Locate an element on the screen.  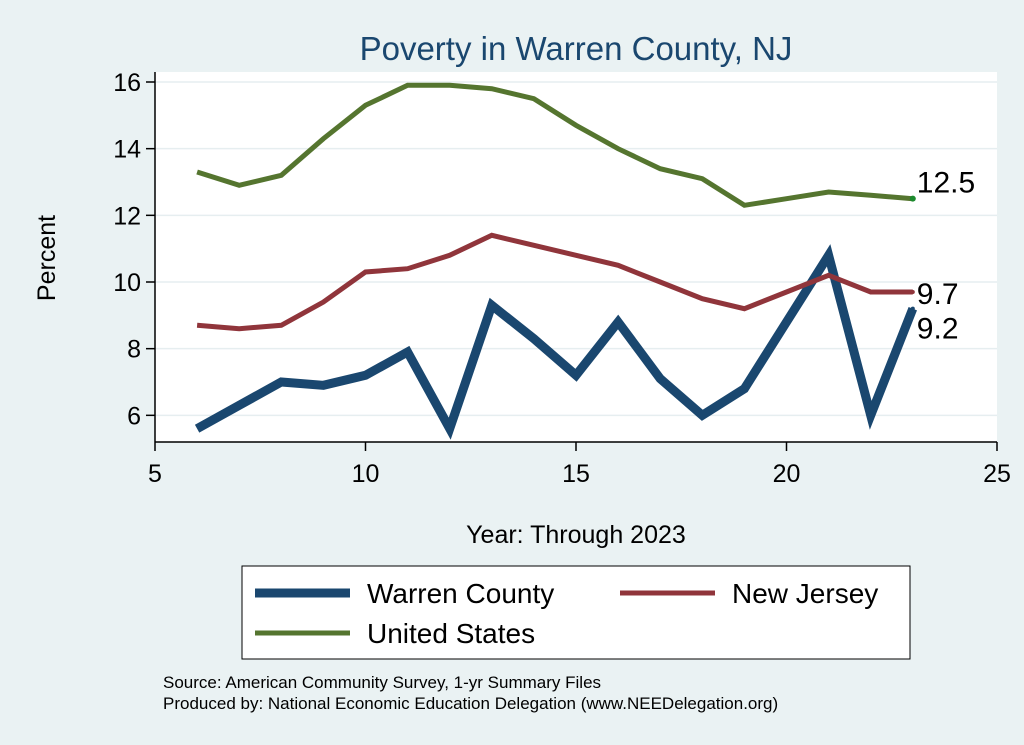
x-tick-label: 5 is located at coordinates (155, 474).